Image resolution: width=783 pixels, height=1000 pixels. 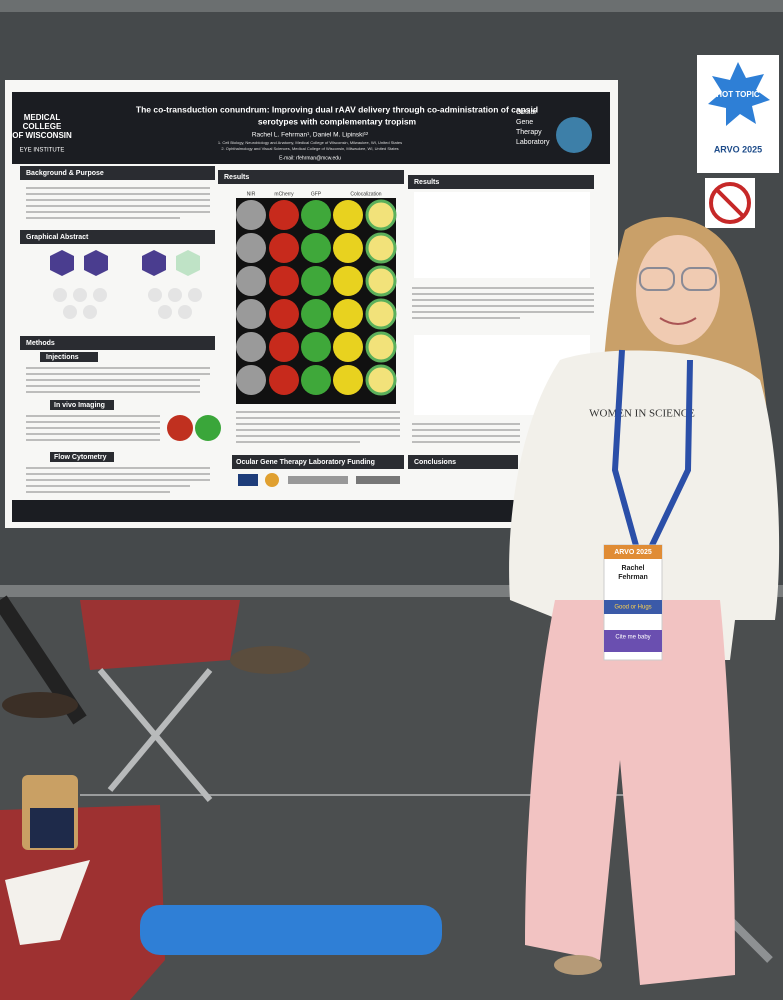 I want to click on logo-text: Gene, so click(x=524, y=122).